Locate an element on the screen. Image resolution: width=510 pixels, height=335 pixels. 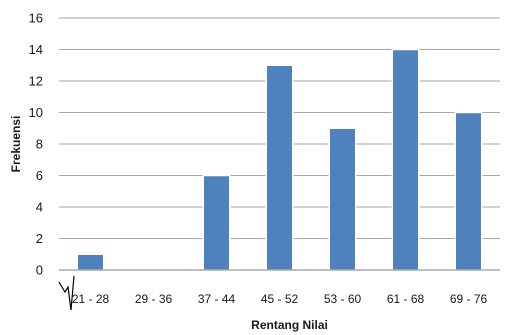
y-tick-label: 8 is located at coordinates (39, 144).